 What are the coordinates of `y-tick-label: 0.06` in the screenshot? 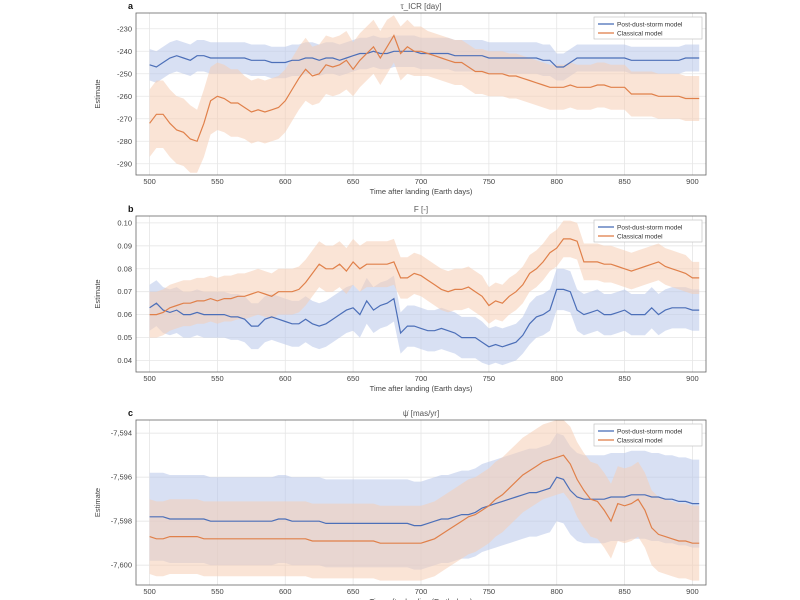 It's located at (124, 314).